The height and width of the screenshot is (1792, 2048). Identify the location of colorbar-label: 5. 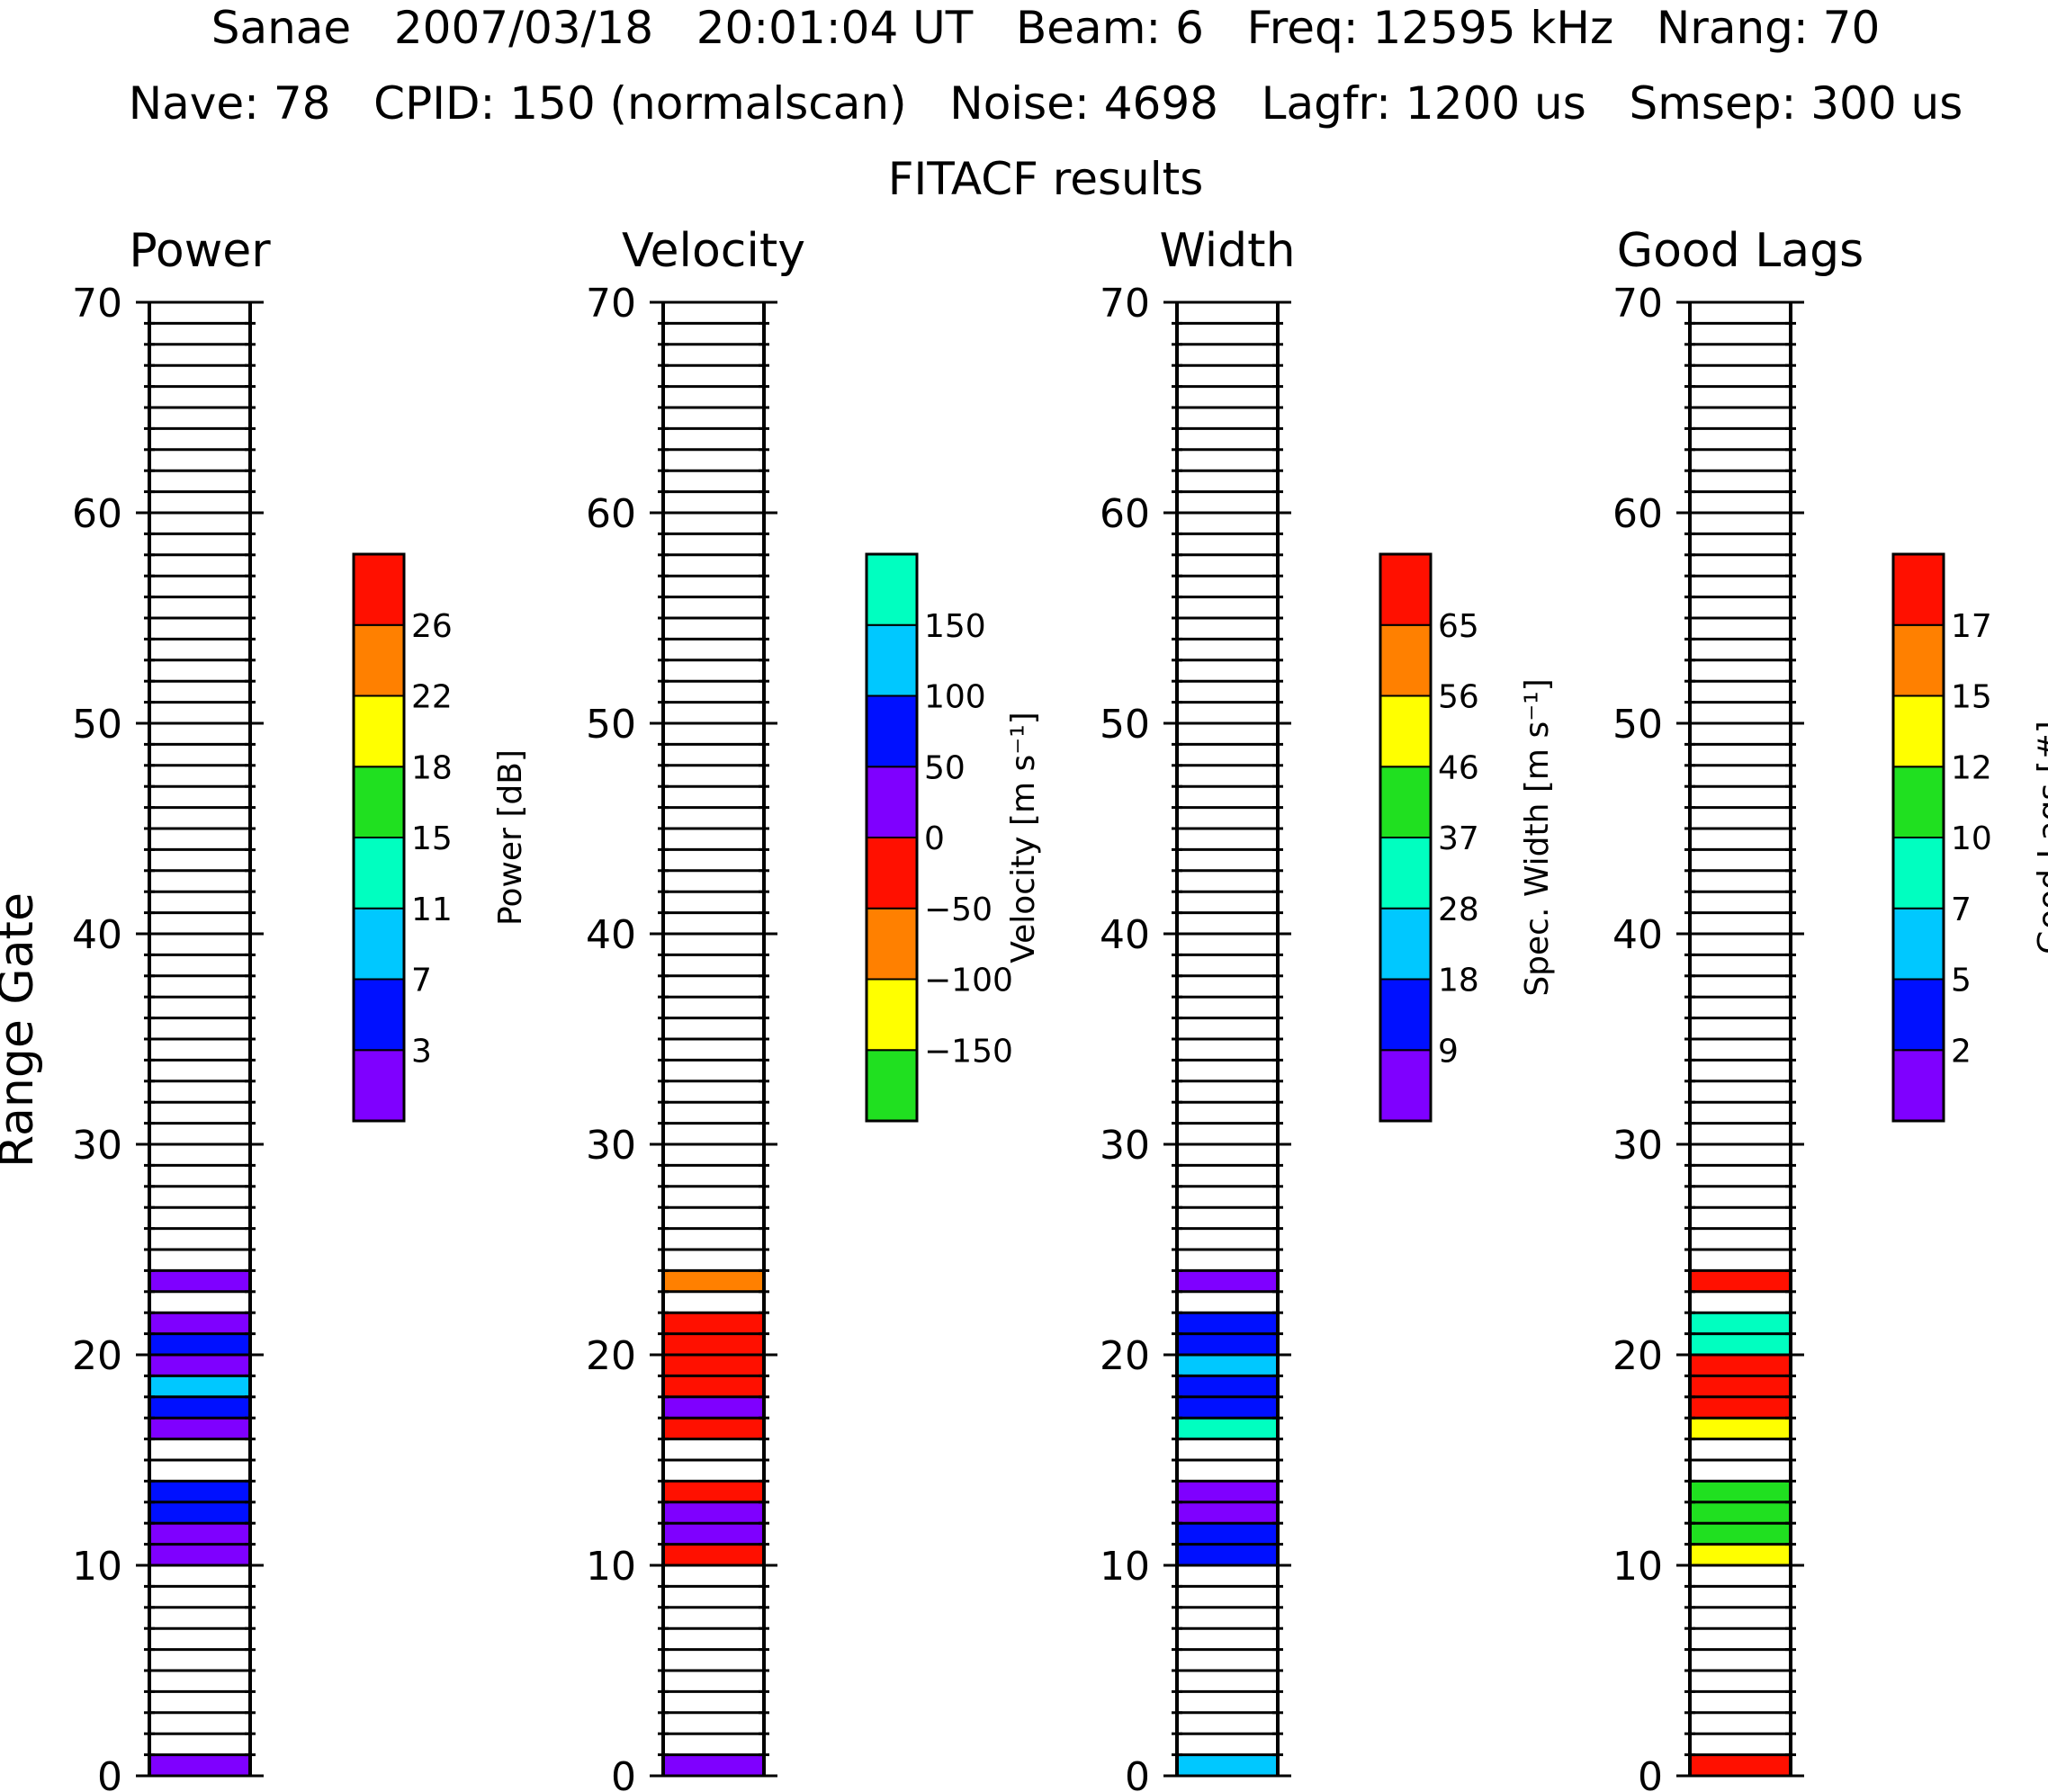
(1961, 981).